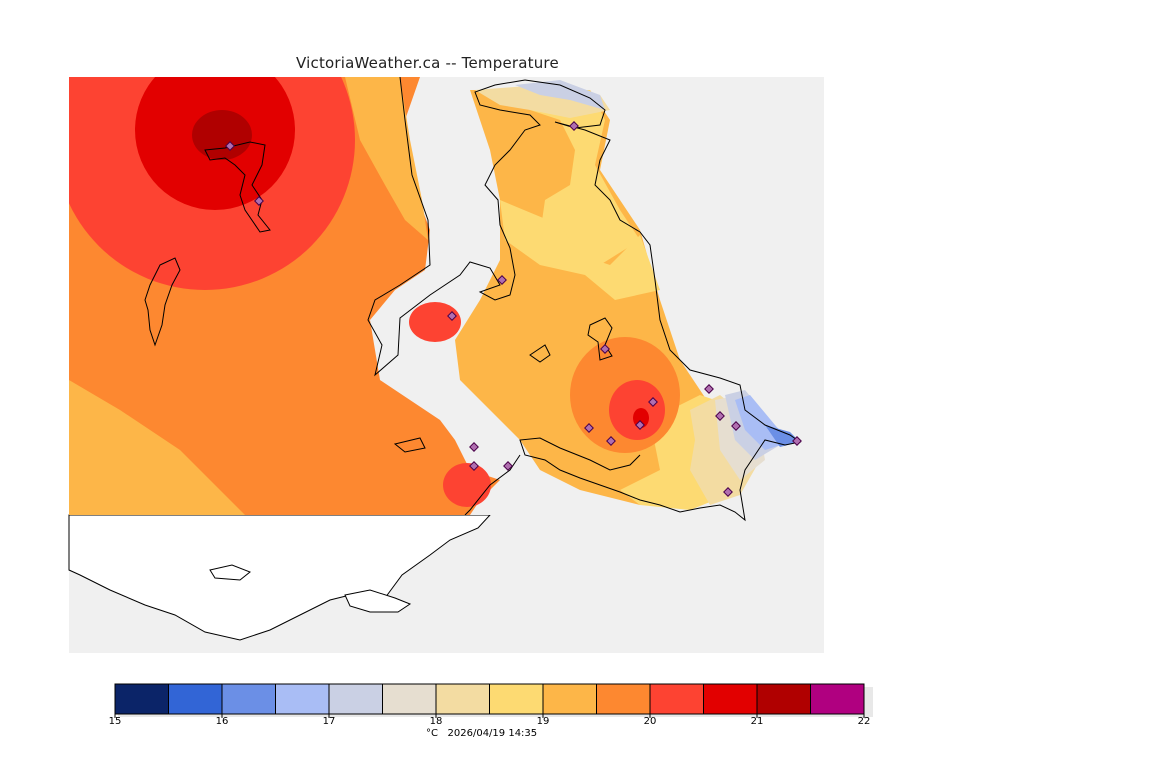 The width and height of the screenshot is (1152, 768). Describe the element at coordinates (864, 721) in the screenshot. I see `scale-label: 22` at that location.